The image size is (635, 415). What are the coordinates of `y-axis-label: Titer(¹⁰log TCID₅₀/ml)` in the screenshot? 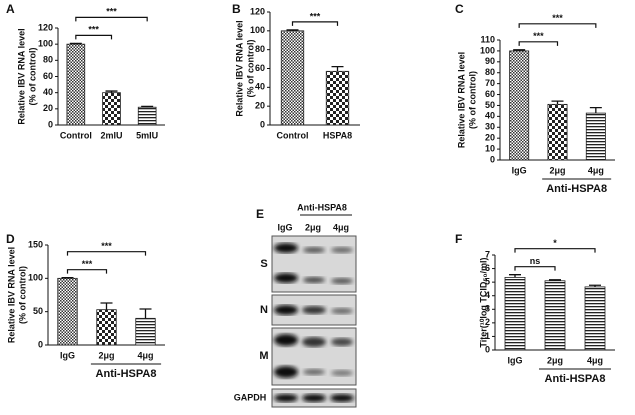 It's located at (483, 302).